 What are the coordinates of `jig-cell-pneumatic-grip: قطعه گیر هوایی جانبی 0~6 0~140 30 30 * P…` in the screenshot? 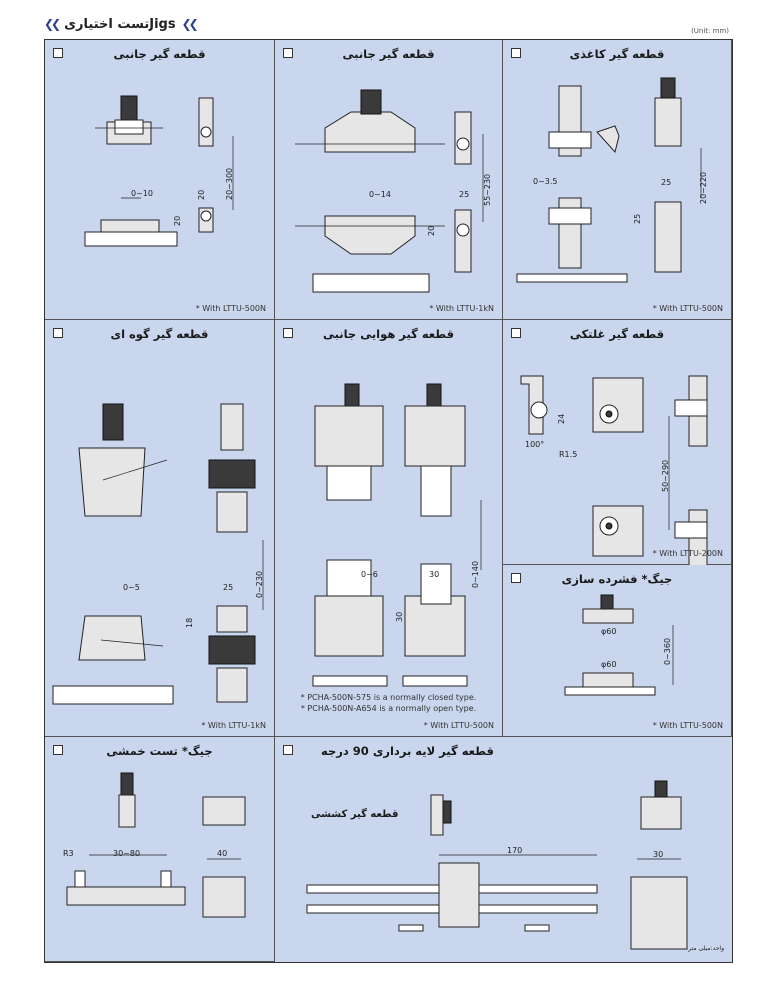 It's located at (389, 528).